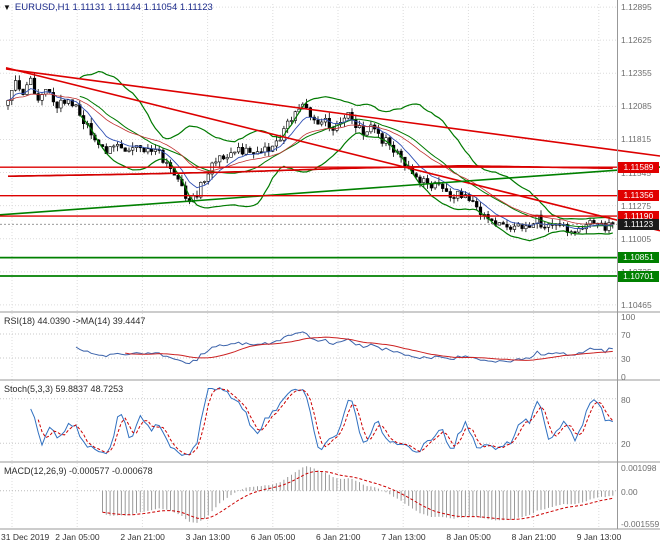 This screenshot has width=660, height=560. I want to click on time-tick-label: 31 Dec 2019, so click(25, 537).